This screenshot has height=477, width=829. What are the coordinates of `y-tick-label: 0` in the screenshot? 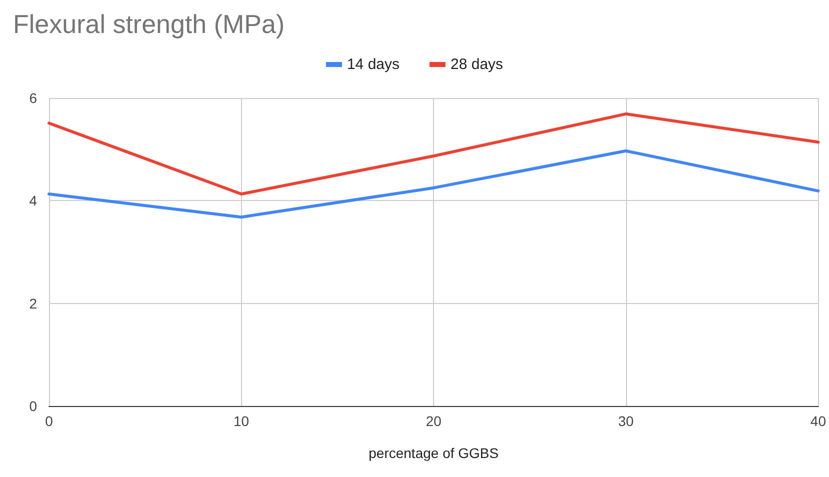 It's located at (33, 406).